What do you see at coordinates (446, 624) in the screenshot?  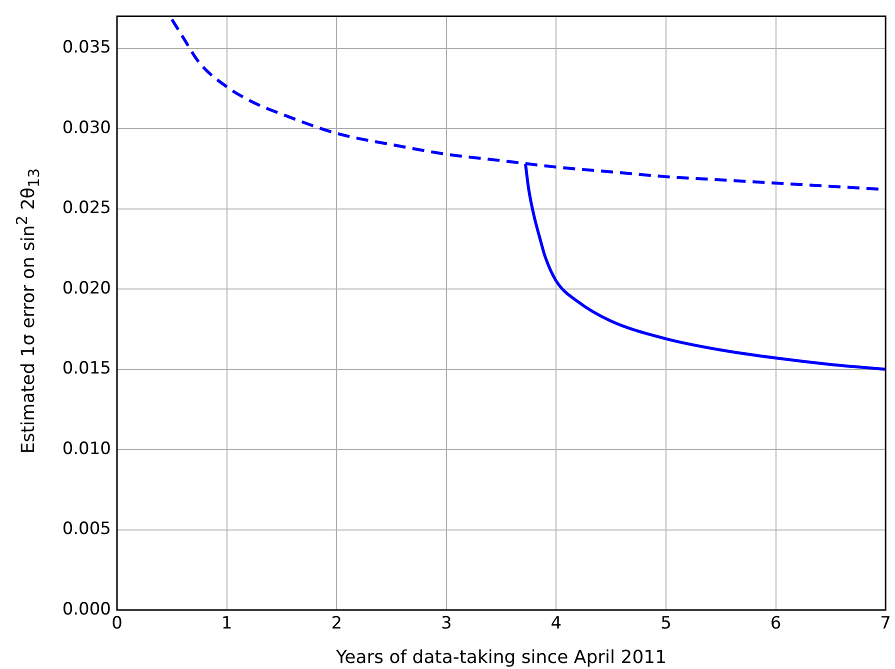 I see `x-tick-label: 3` at bounding box center [446, 624].